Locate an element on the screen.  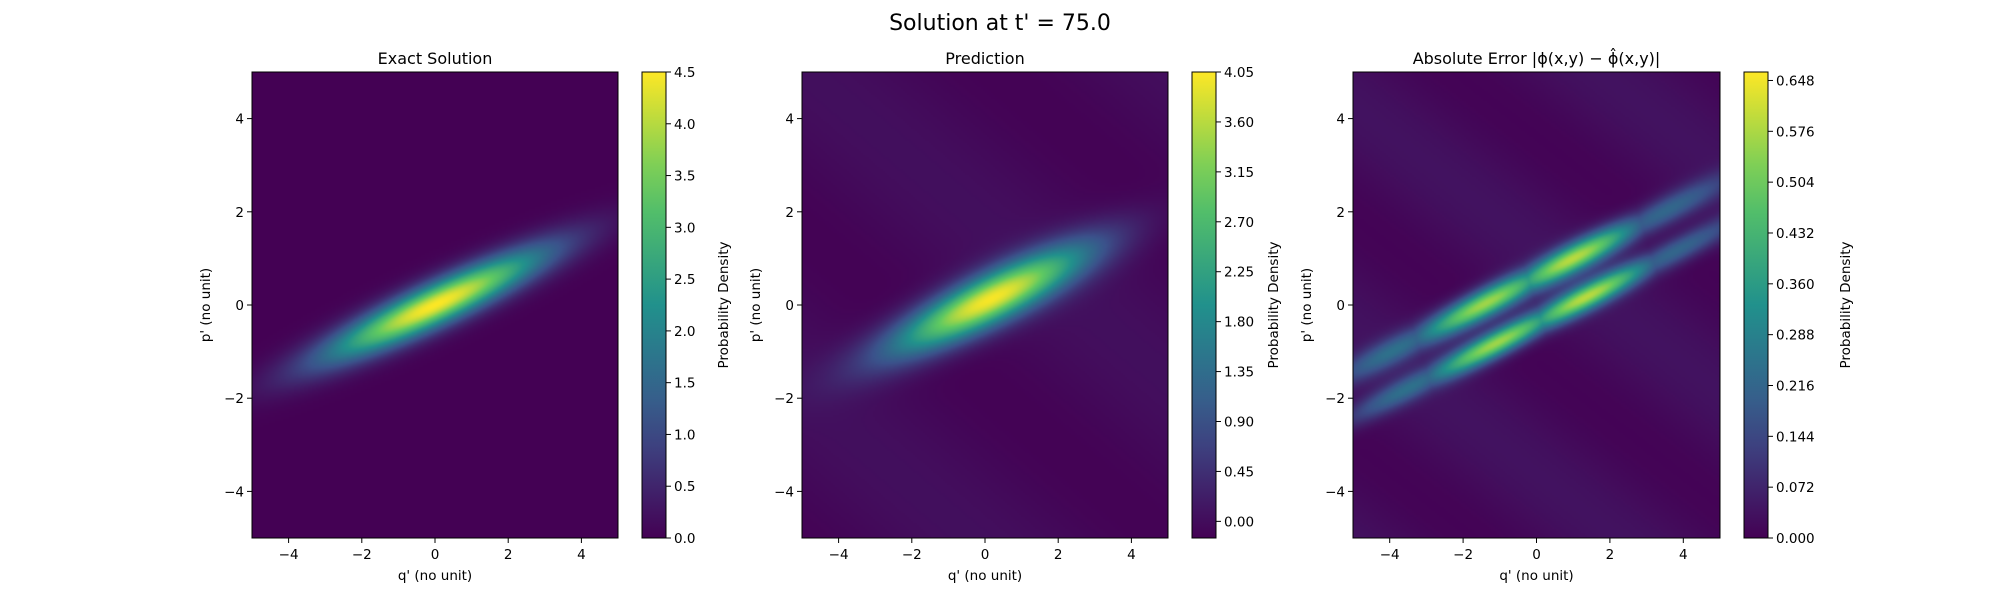
colorbar-tick-label: 3.15 is located at coordinates (1239, 173).